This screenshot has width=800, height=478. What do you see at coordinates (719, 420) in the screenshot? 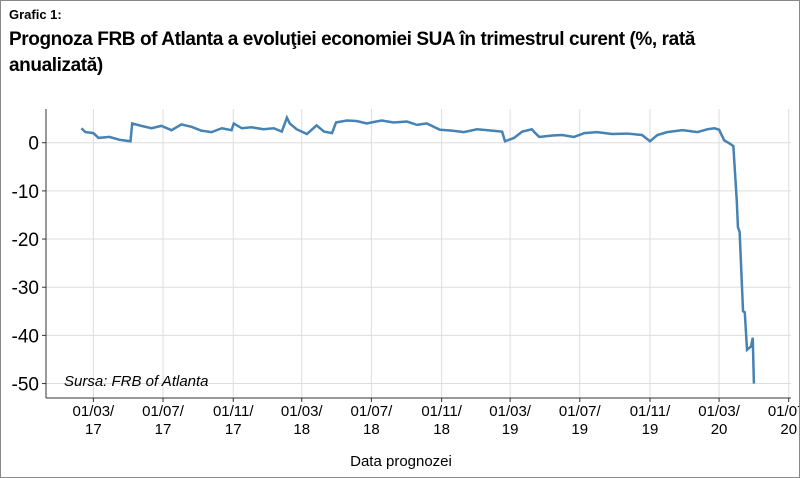
I see `x-tick-label: 01/03/ 20` at bounding box center [719, 420].